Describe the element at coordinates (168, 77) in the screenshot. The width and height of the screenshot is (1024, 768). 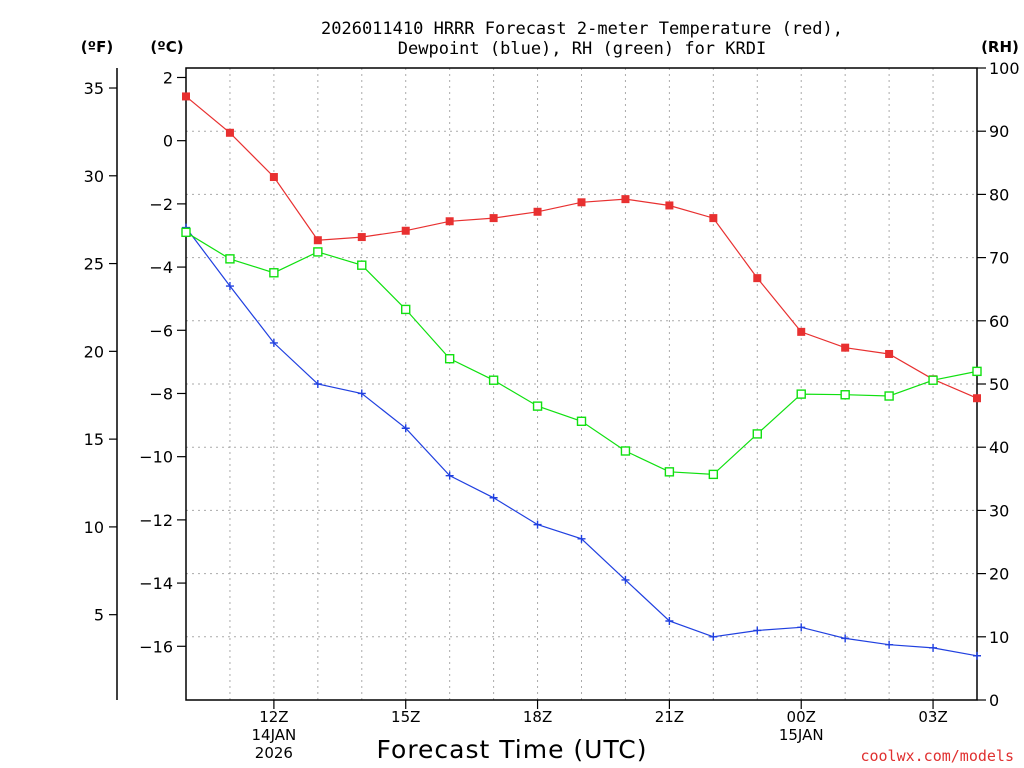
I see `celsius-tick-label: 2` at that location.